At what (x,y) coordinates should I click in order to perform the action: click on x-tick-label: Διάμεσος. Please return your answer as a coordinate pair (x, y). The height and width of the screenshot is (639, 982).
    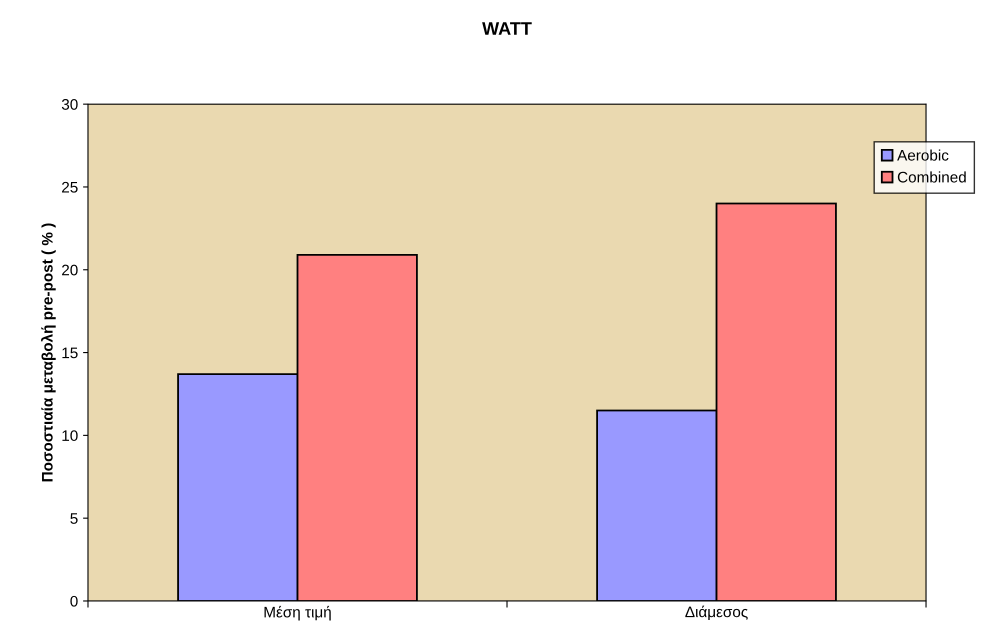
    Looking at the image, I should click on (716, 613).